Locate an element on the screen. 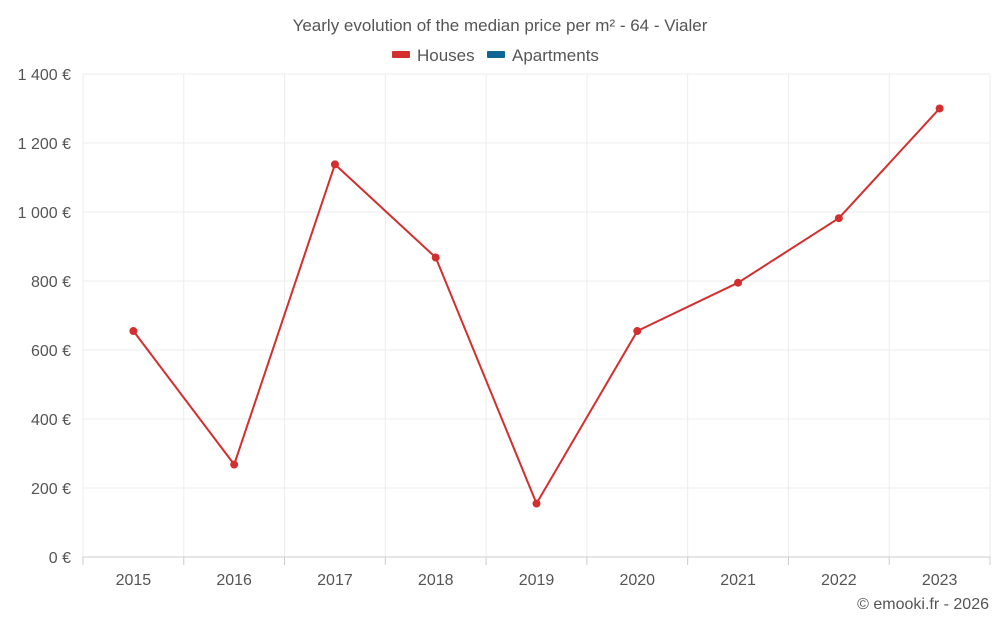 The height and width of the screenshot is (625, 1000). x-tick-label: 2016 is located at coordinates (234, 580).